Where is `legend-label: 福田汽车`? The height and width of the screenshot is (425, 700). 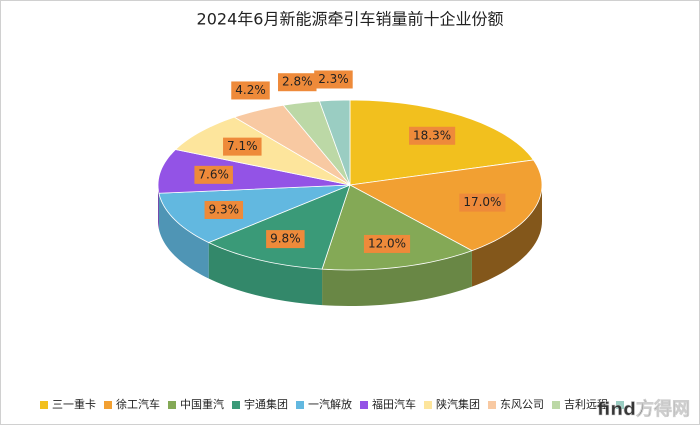 legend-label: 福田汽车 is located at coordinates (394, 404).